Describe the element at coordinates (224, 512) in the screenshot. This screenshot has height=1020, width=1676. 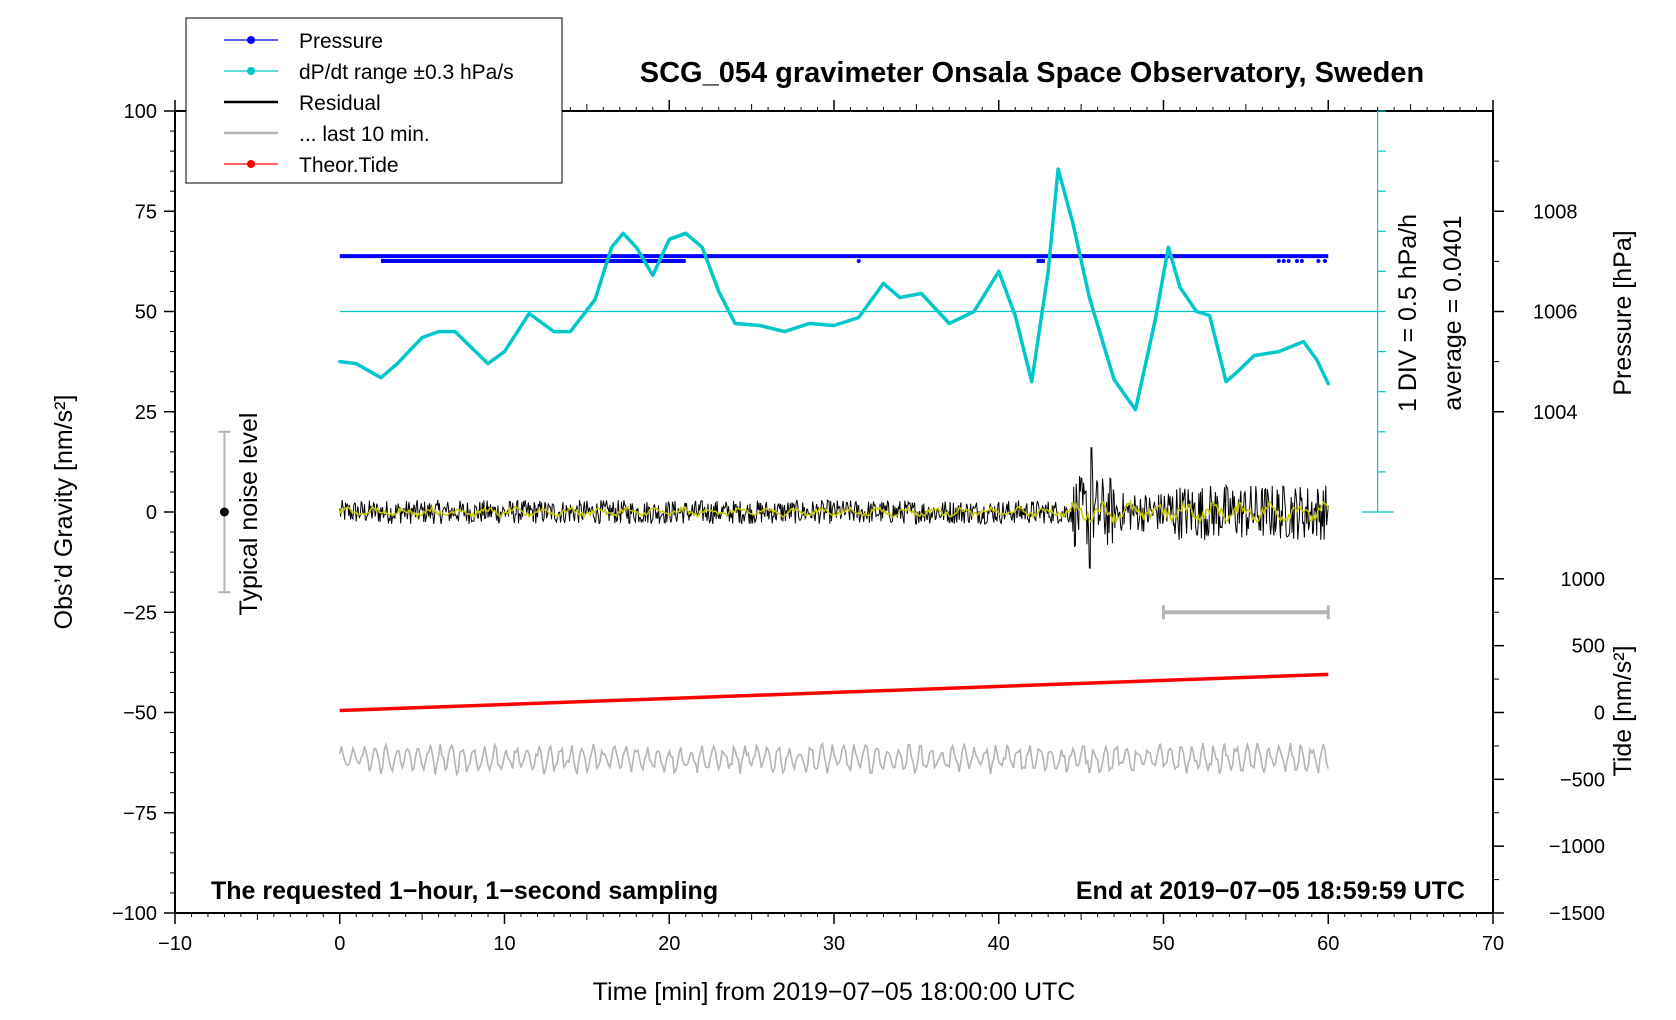
I see `noise-bar-center` at that location.